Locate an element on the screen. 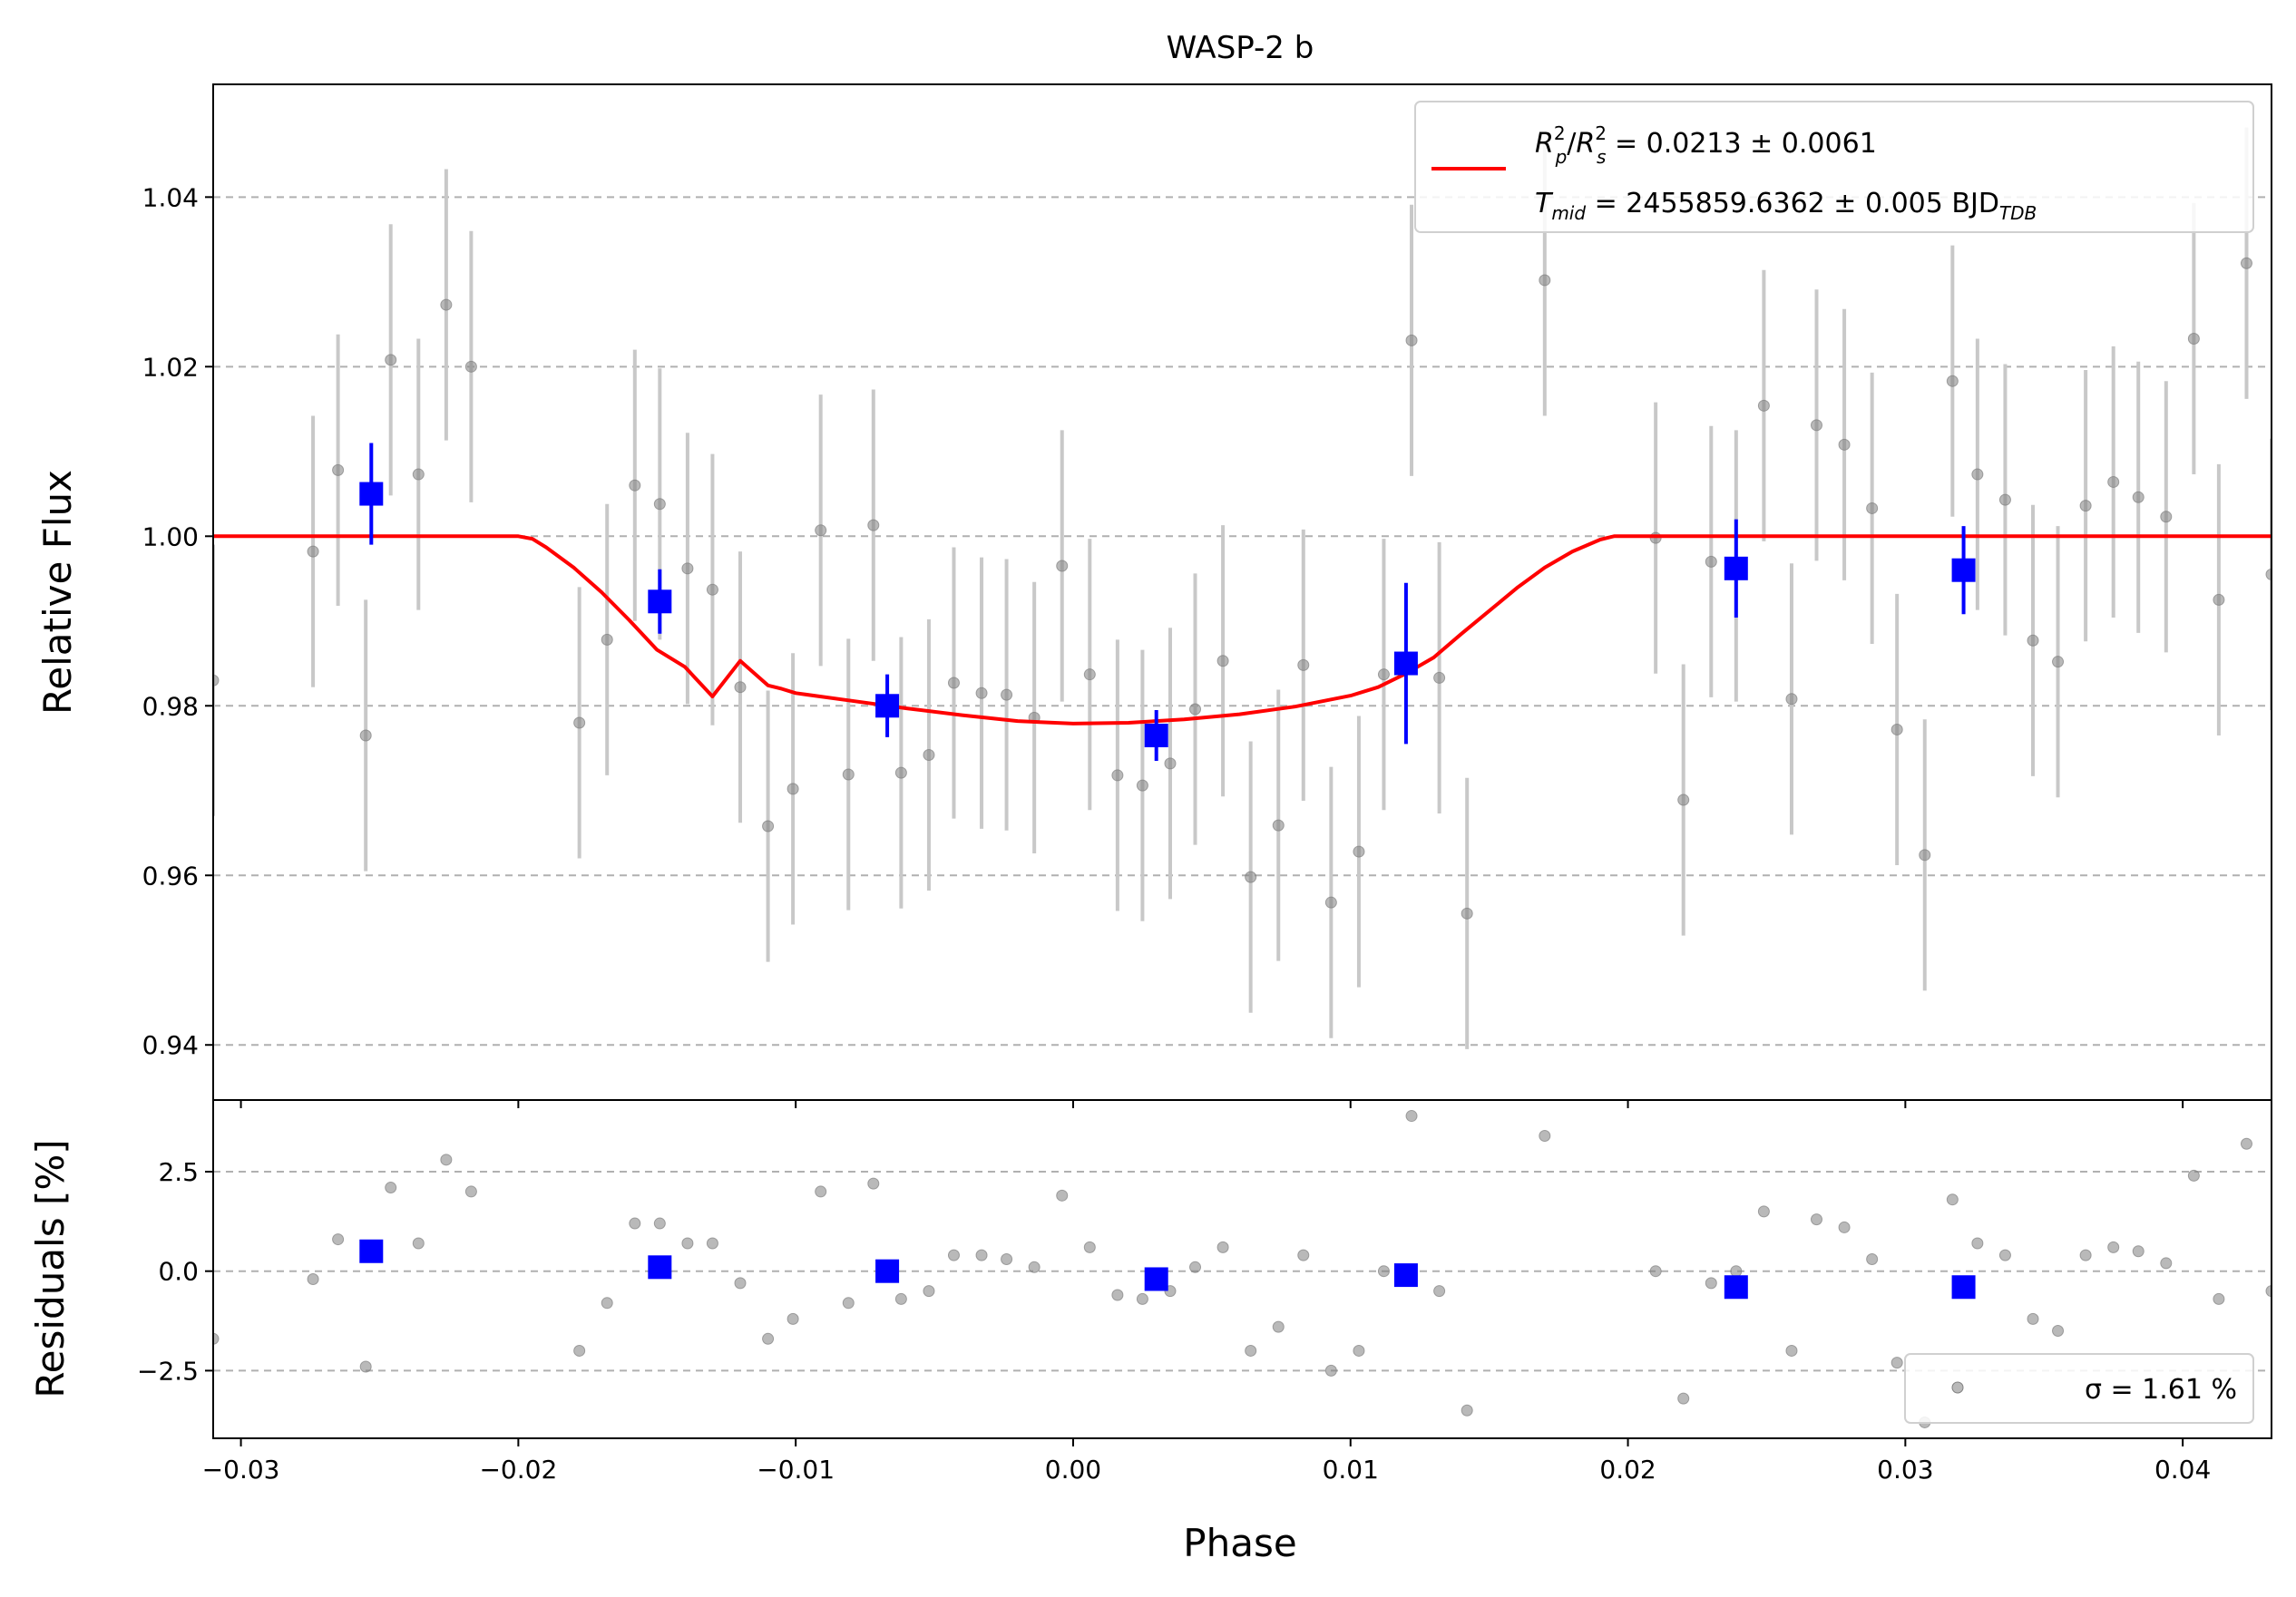 Image resolution: width=2296 pixels, height=1597 pixels. residual-legend-marker is located at coordinates (1958, 1387).